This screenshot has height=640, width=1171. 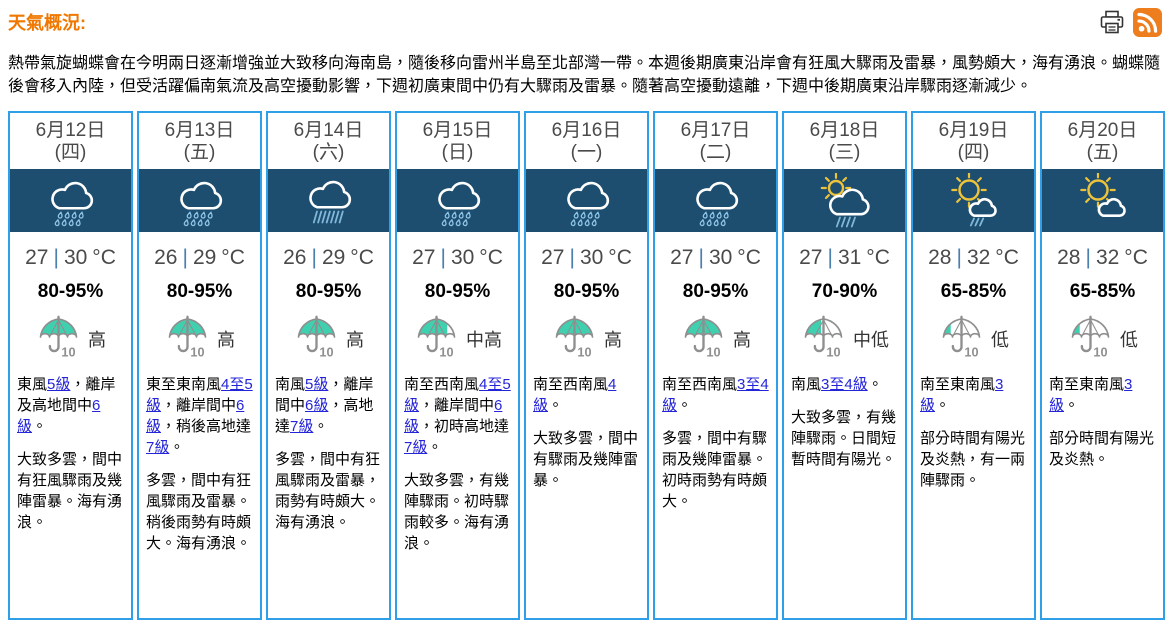 What do you see at coordinates (871, 340) in the screenshot?
I see `psr-label: 中低` at bounding box center [871, 340].